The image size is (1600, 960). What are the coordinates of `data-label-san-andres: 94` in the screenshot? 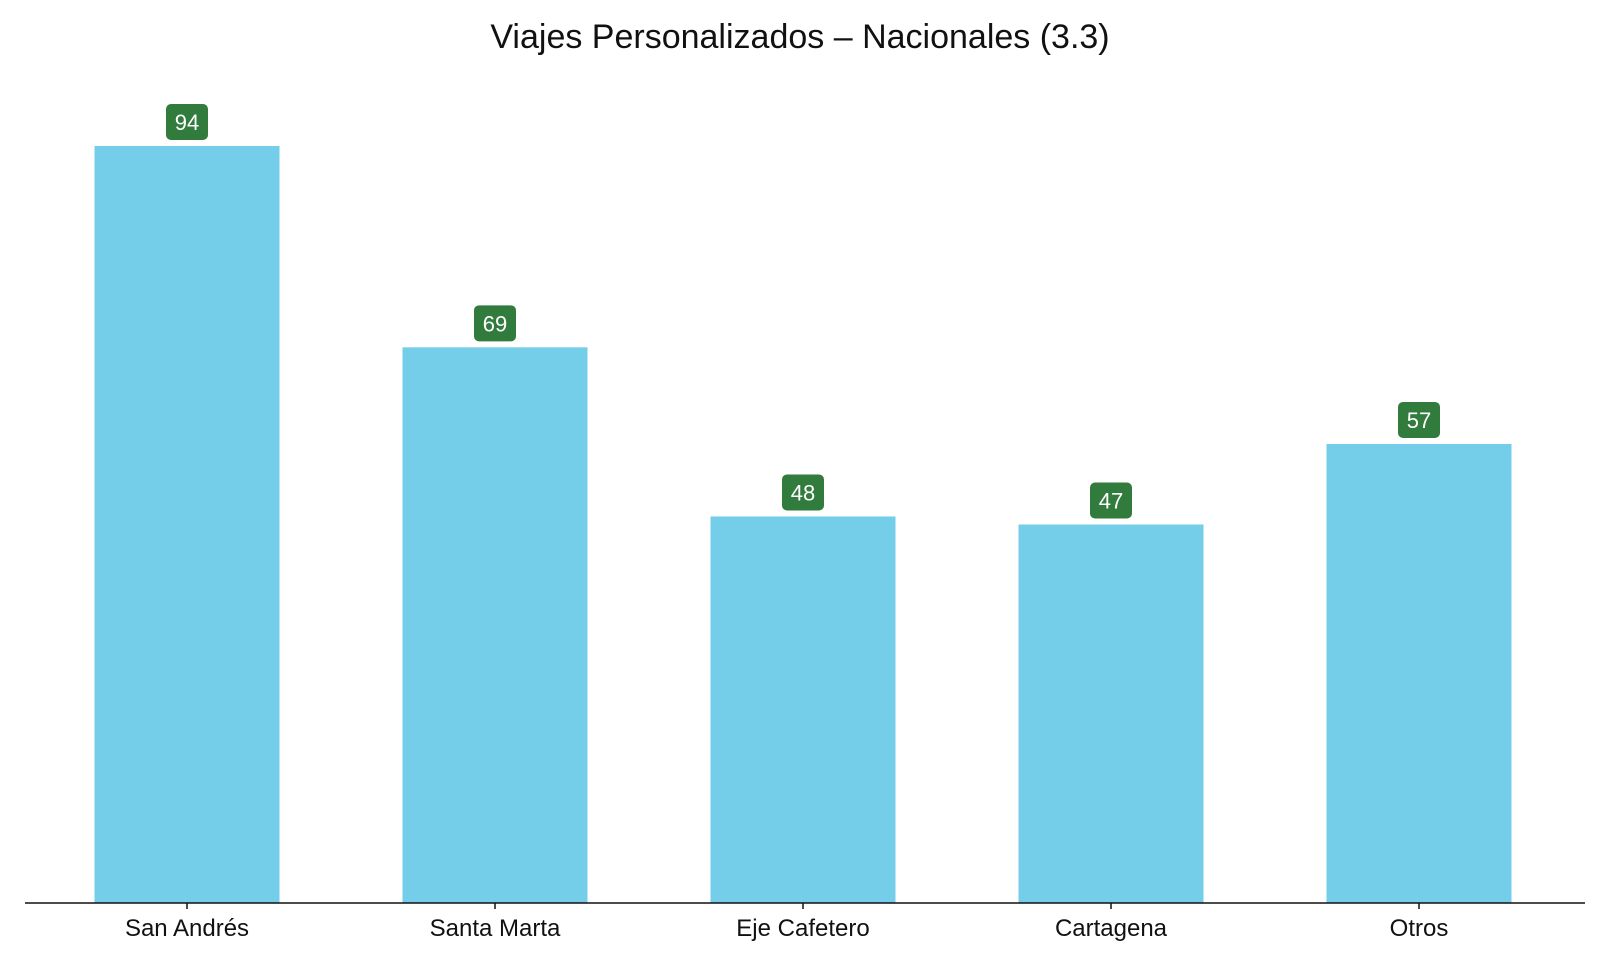 It's located at (187, 122).